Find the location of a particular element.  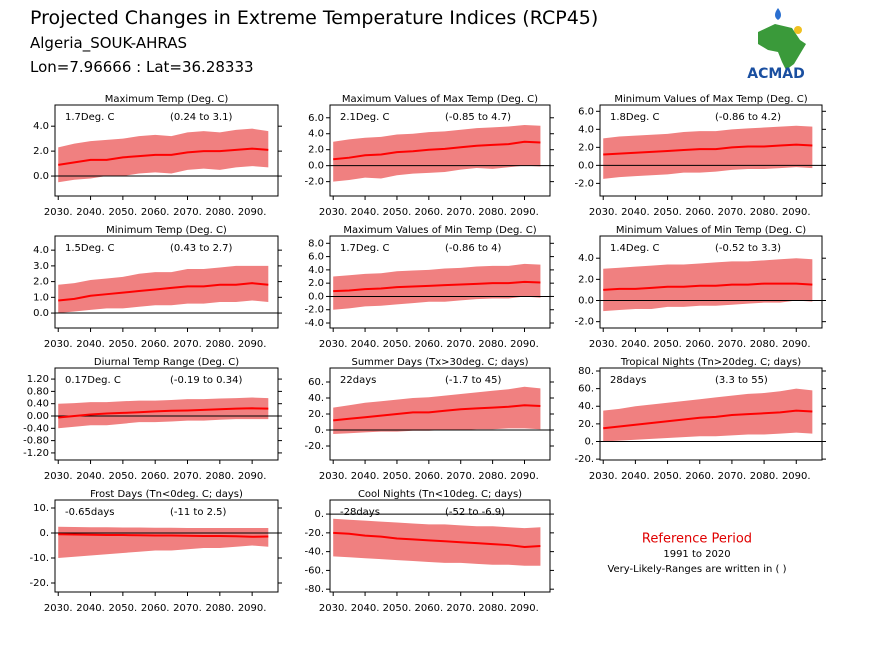

reference-note: Very-Likely-Ranges are written in ( ) is located at coordinates (696, 569).